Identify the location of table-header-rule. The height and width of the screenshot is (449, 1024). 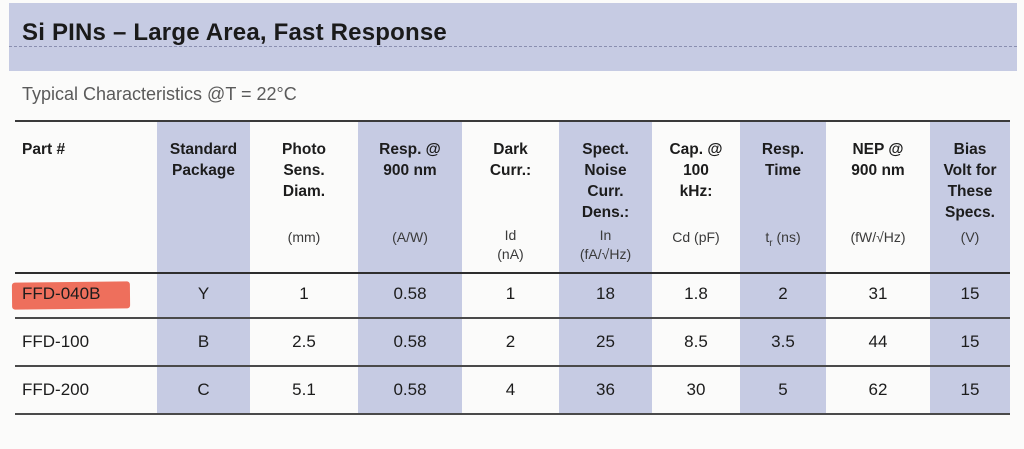
(512, 273).